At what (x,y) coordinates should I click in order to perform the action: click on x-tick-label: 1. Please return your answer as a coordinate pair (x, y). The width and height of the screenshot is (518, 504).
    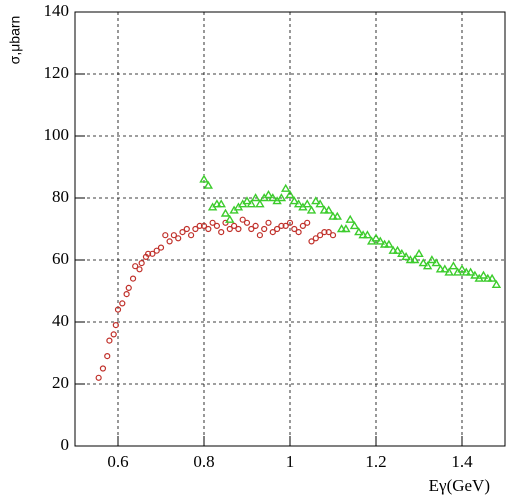
    Looking at the image, I should click on (290, 461).